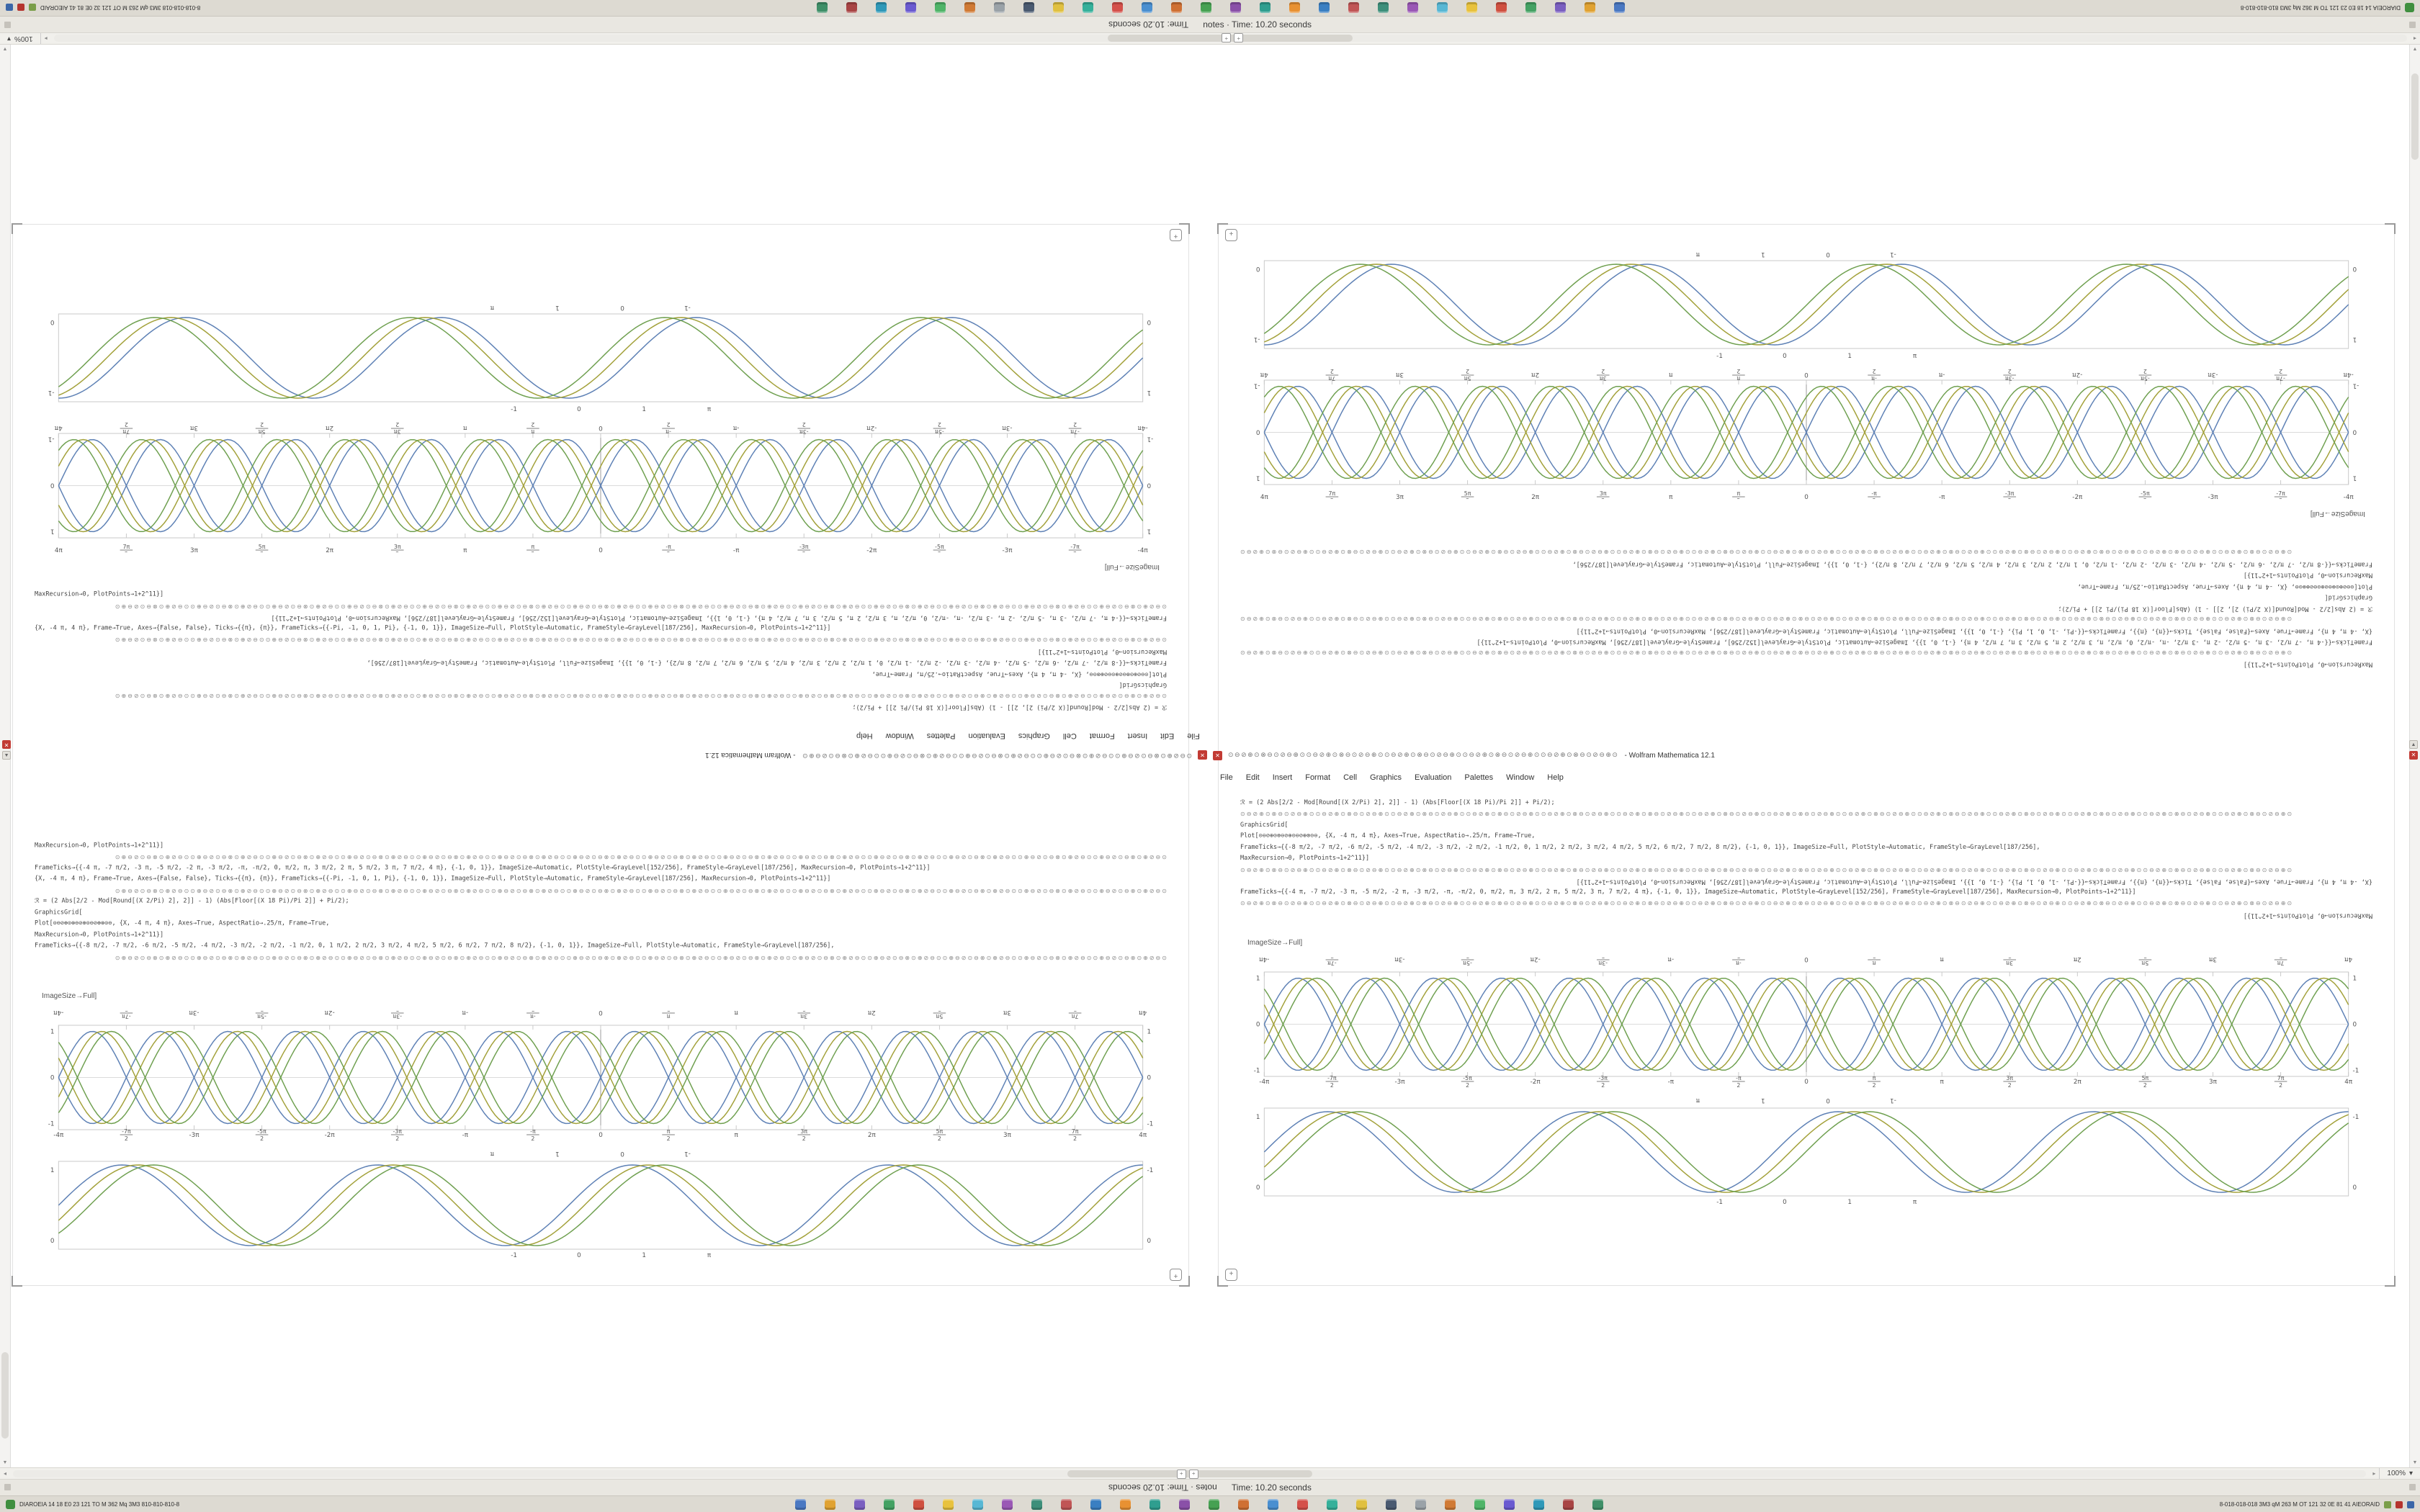 This screenshot has width=2420, height=1512. I want to click on menu-graphics: Graphics, so click(1034, 736).